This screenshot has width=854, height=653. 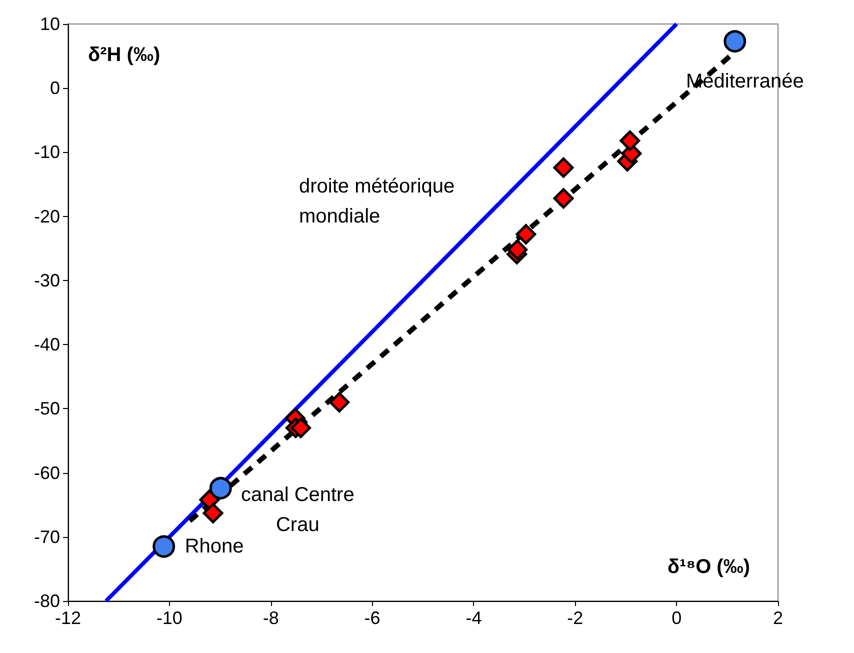 What do you see at coordinates (47, 344) in the screenshot?
I see `y-tick-label: -40` at bounding box center [47, 344].